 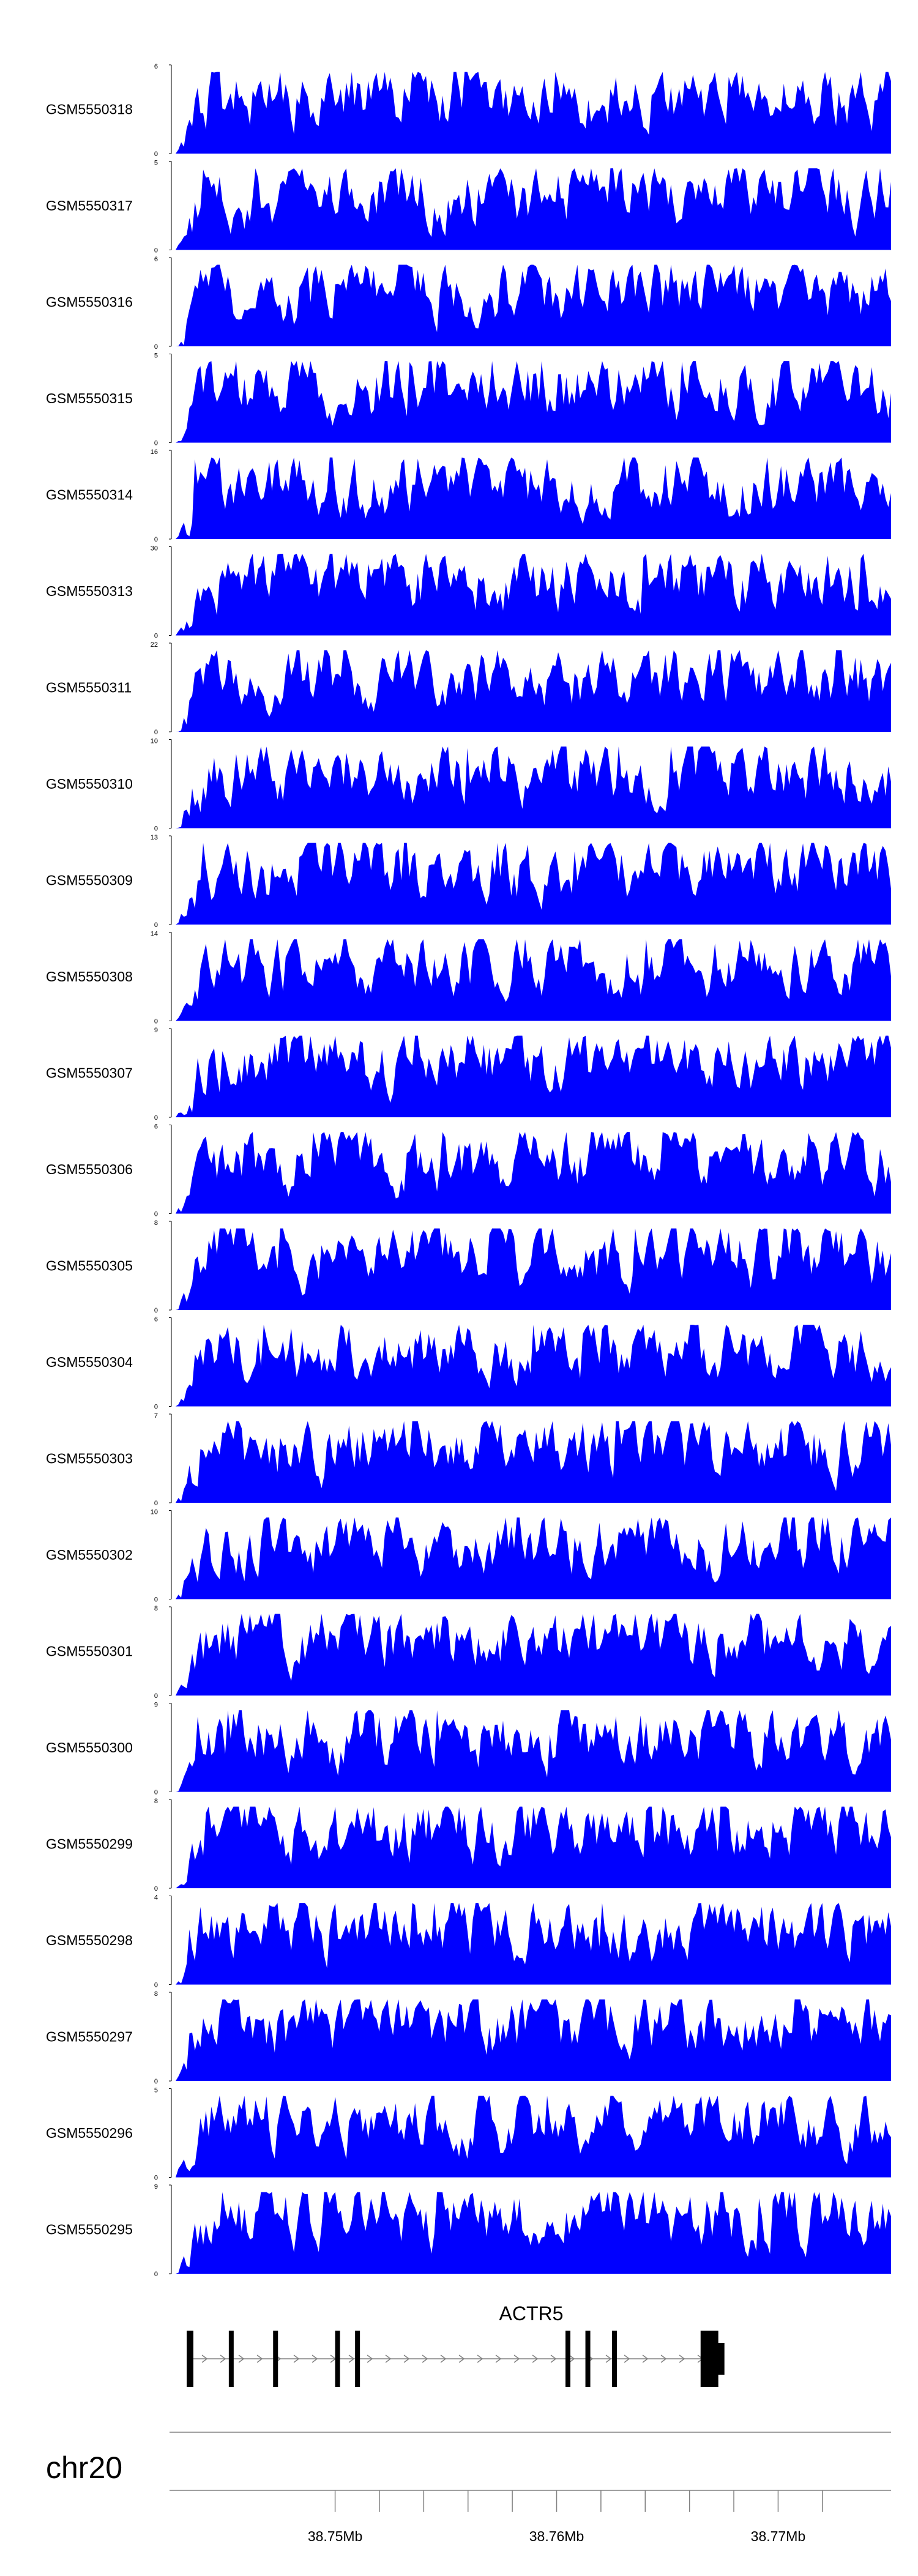 What do you see at coordinates (154, 1513) in the screenshot?
I see `y-max-label: 10` at bounding box center [154, 1513].